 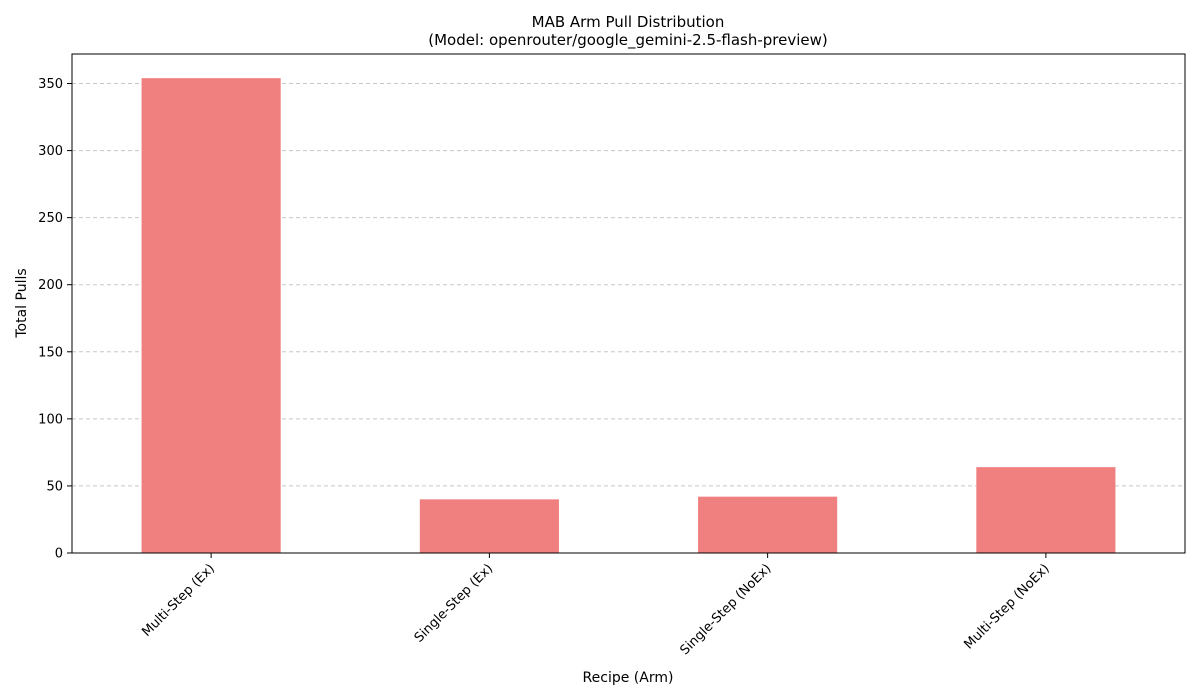 I want to click on y-tick-label: 300, so click(x=50, y=151).